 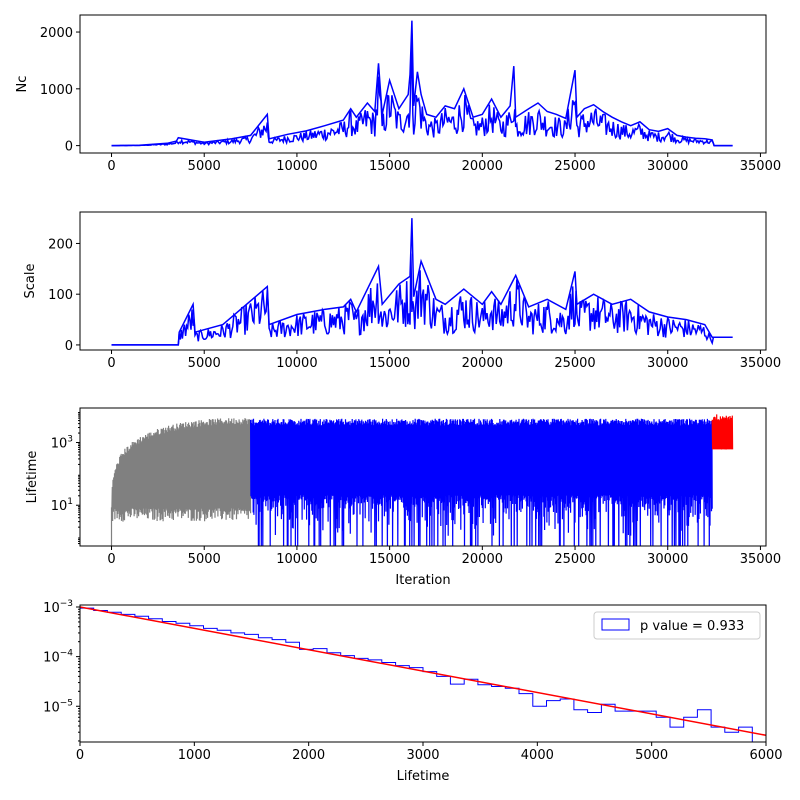 I want to click on x-axis-label: Iteration, so click(x=422, y=580).